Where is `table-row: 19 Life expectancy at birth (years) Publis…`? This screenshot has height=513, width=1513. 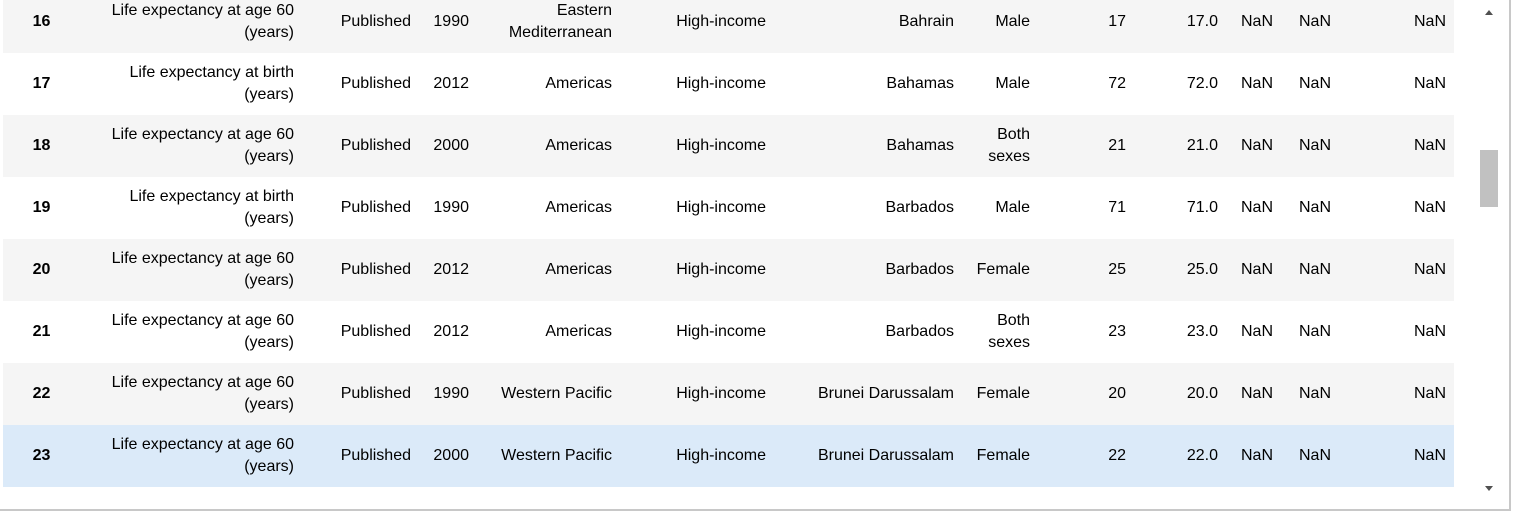
table-row: 19 Life expectancy at birth (years) Publis… is located at coordinates (728, 208).